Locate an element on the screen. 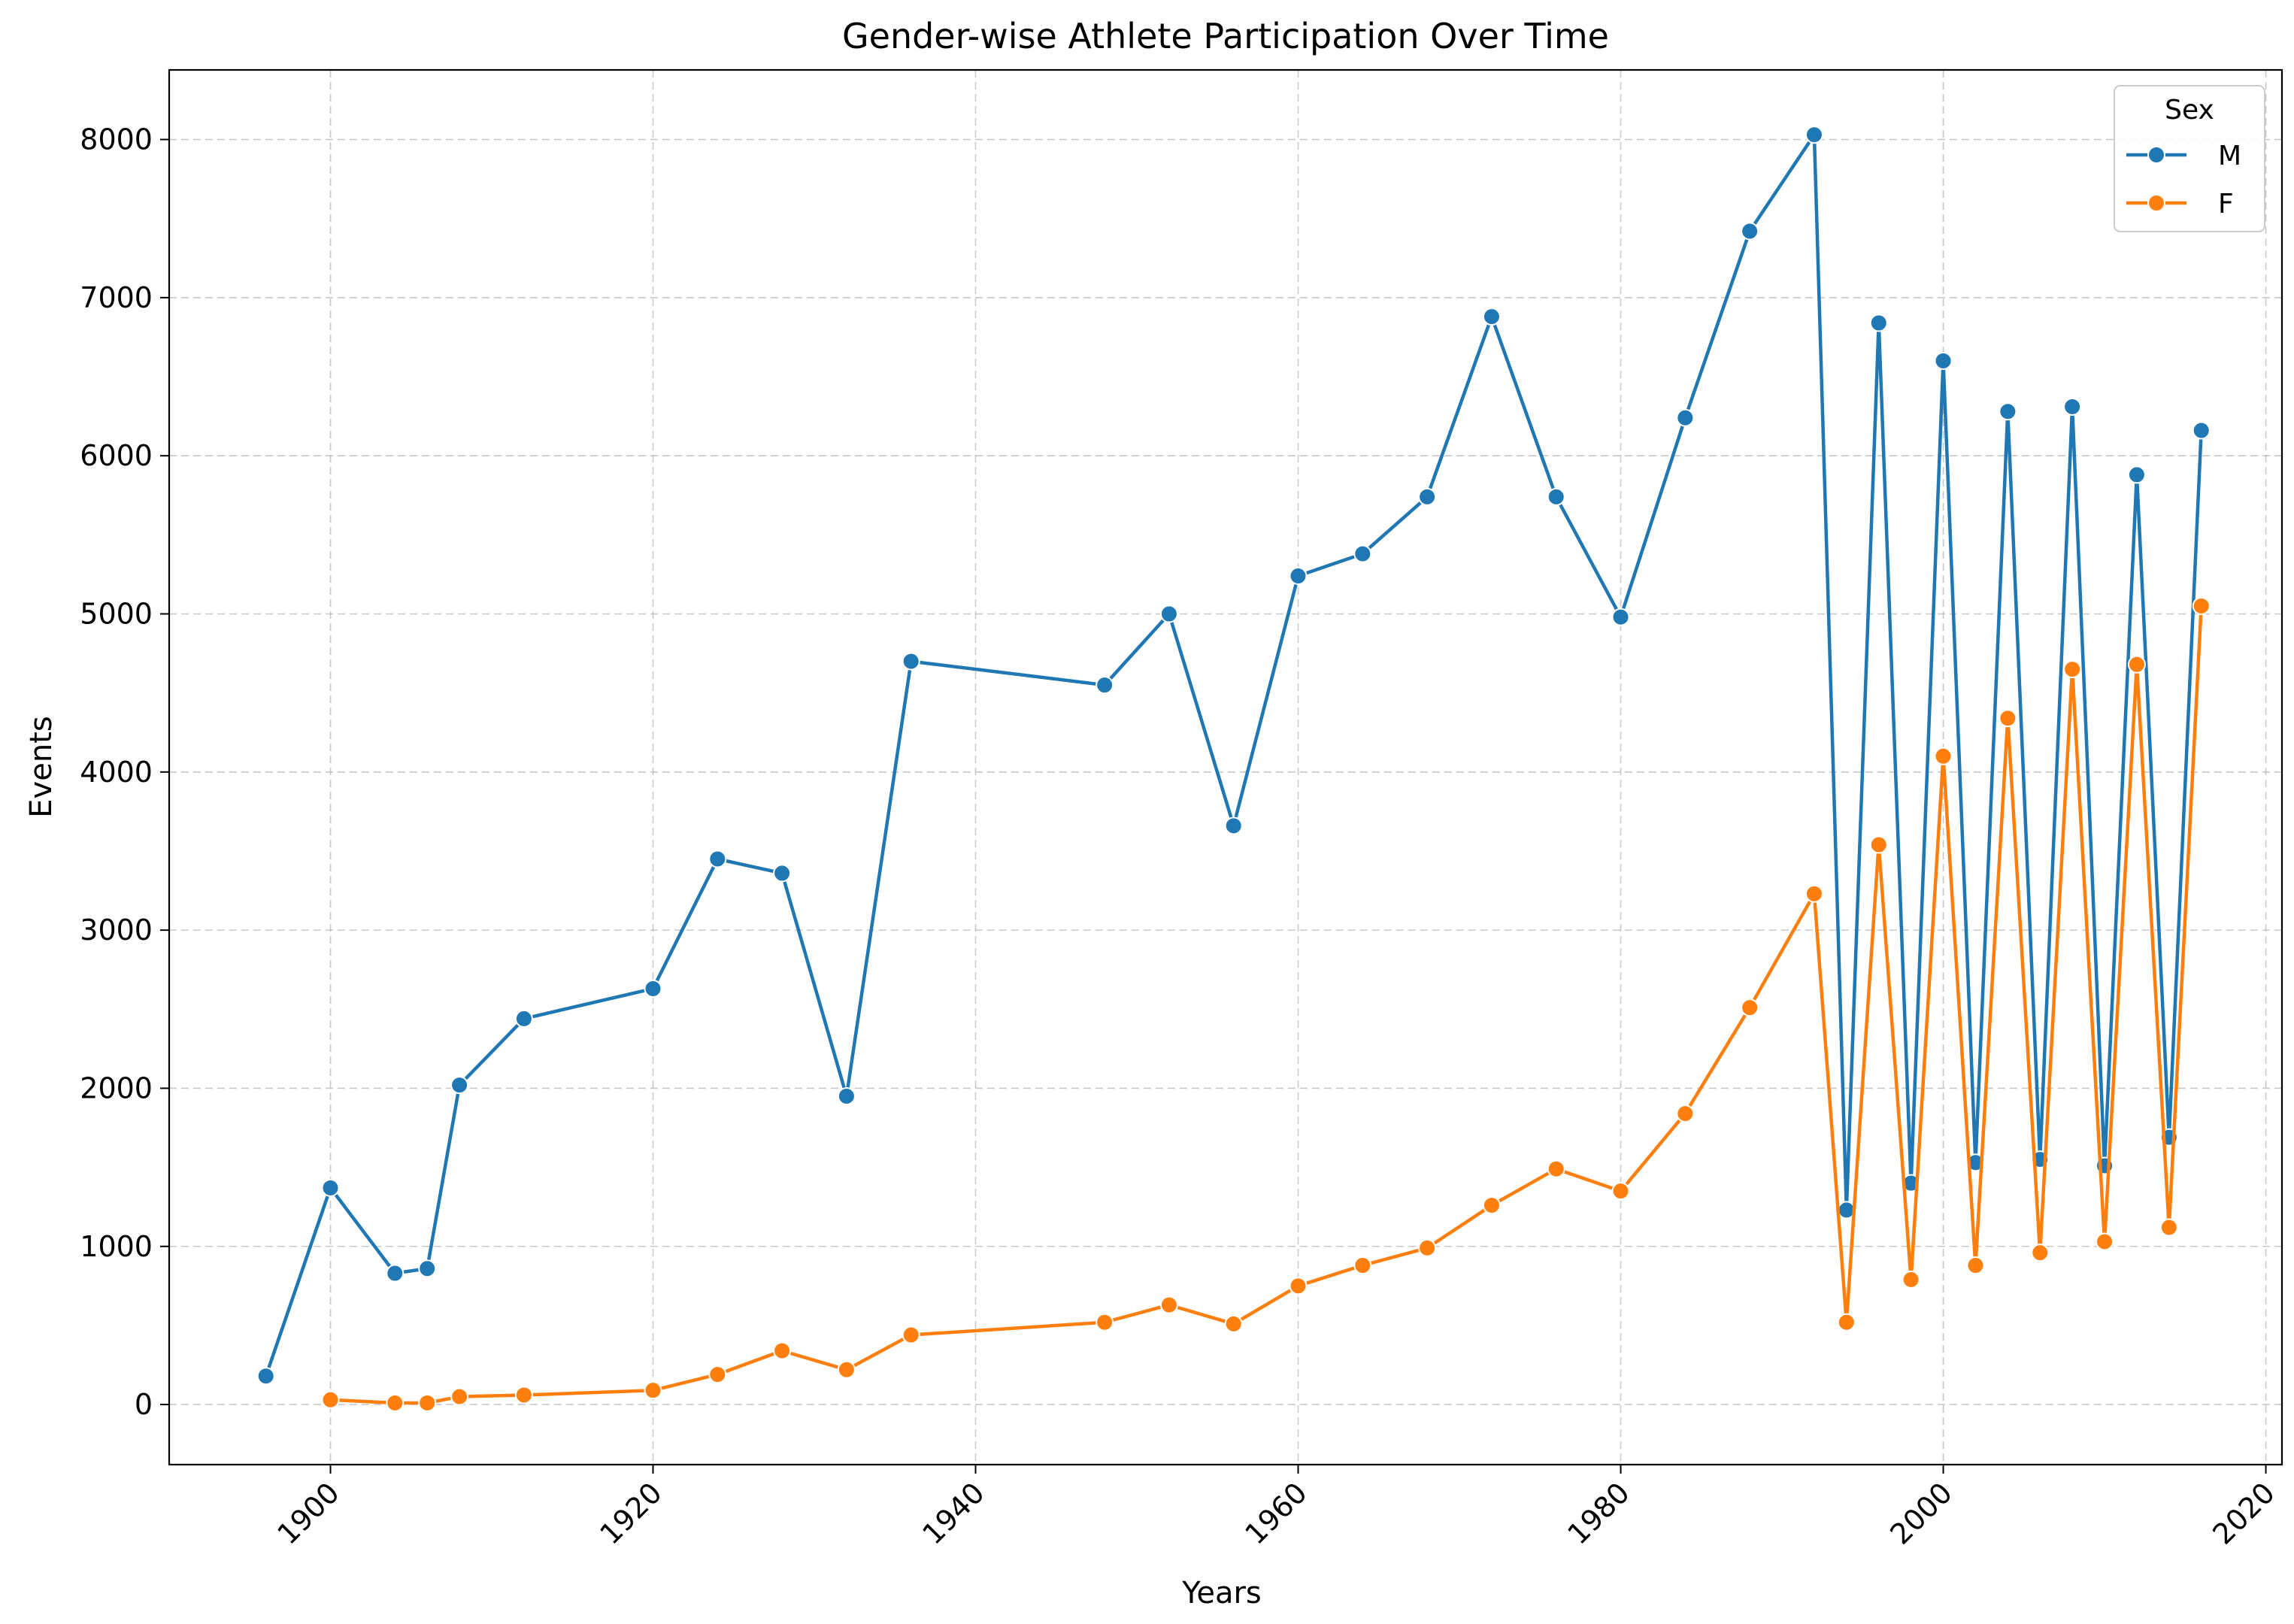 Image resolution: width=2294 pixels, height=1624 pixels. y-tick-label: 6000 is located at coordinates (116, 455).